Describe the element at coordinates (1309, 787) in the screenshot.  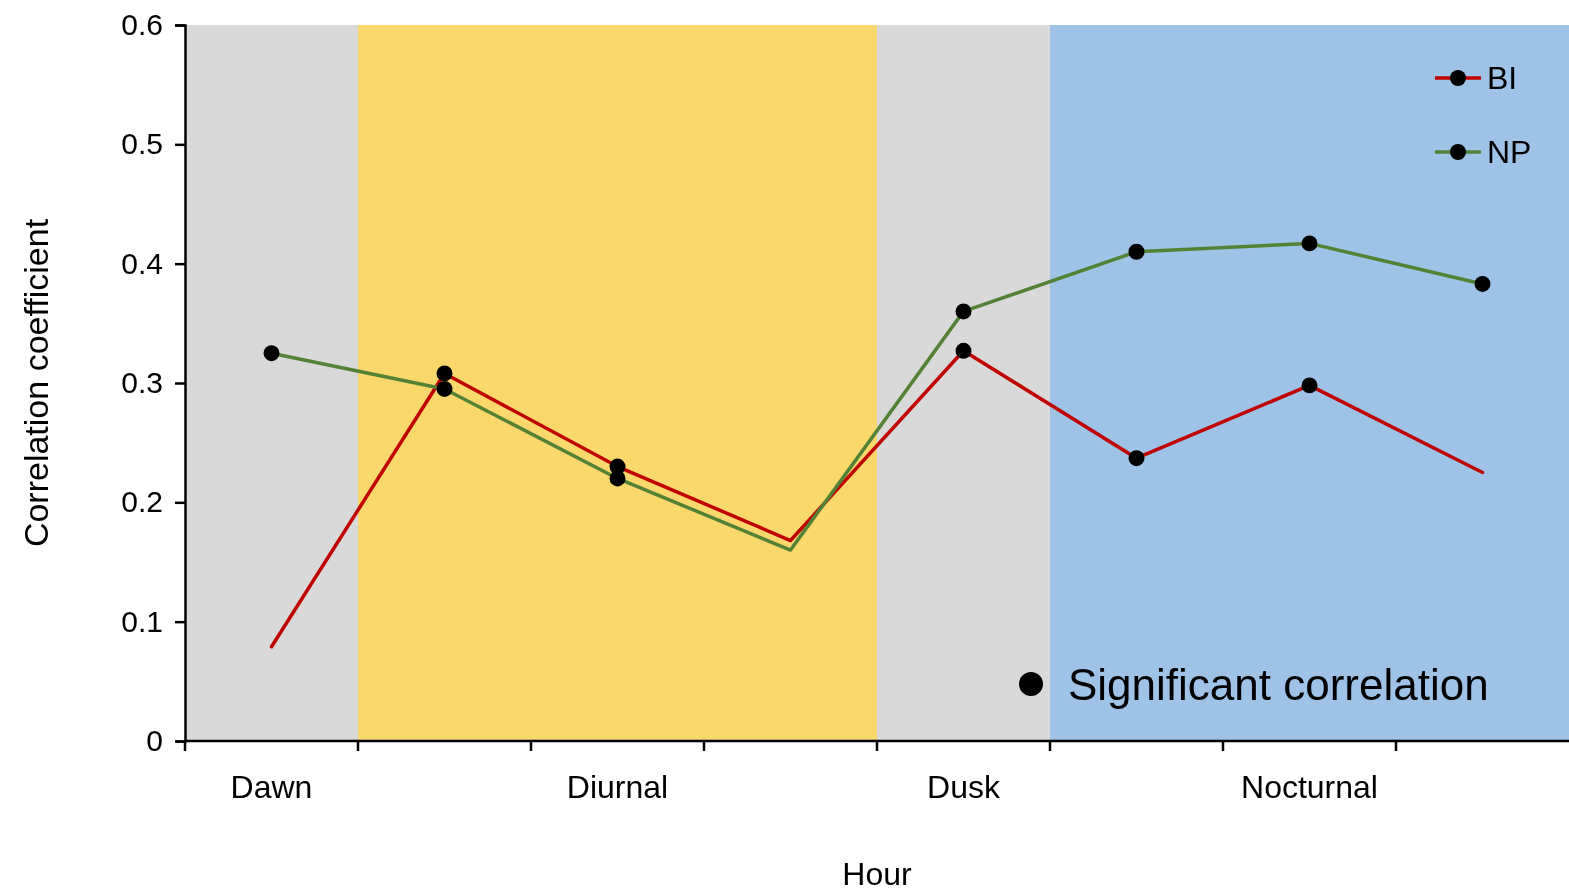
I see `x-tick-label: Nocturnal` at that location.